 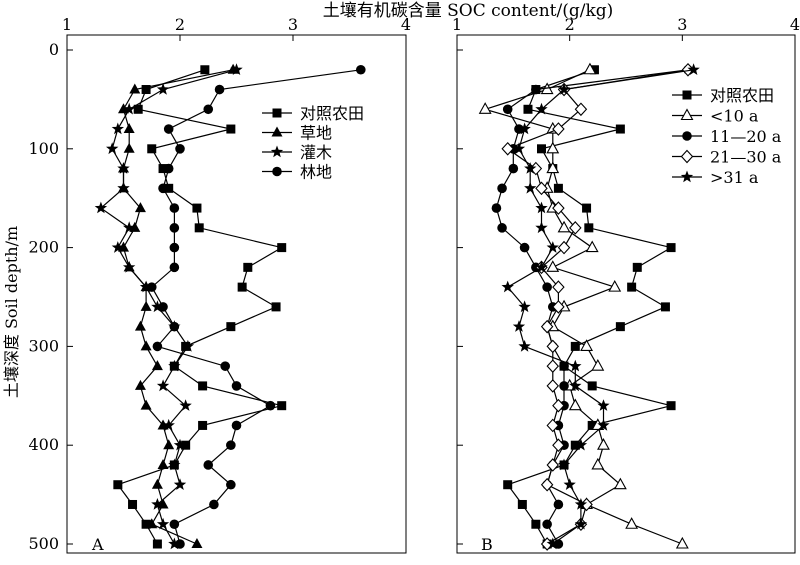 I want to click on panel-a-y-tick-label: 500, so click(x=43, y=543).